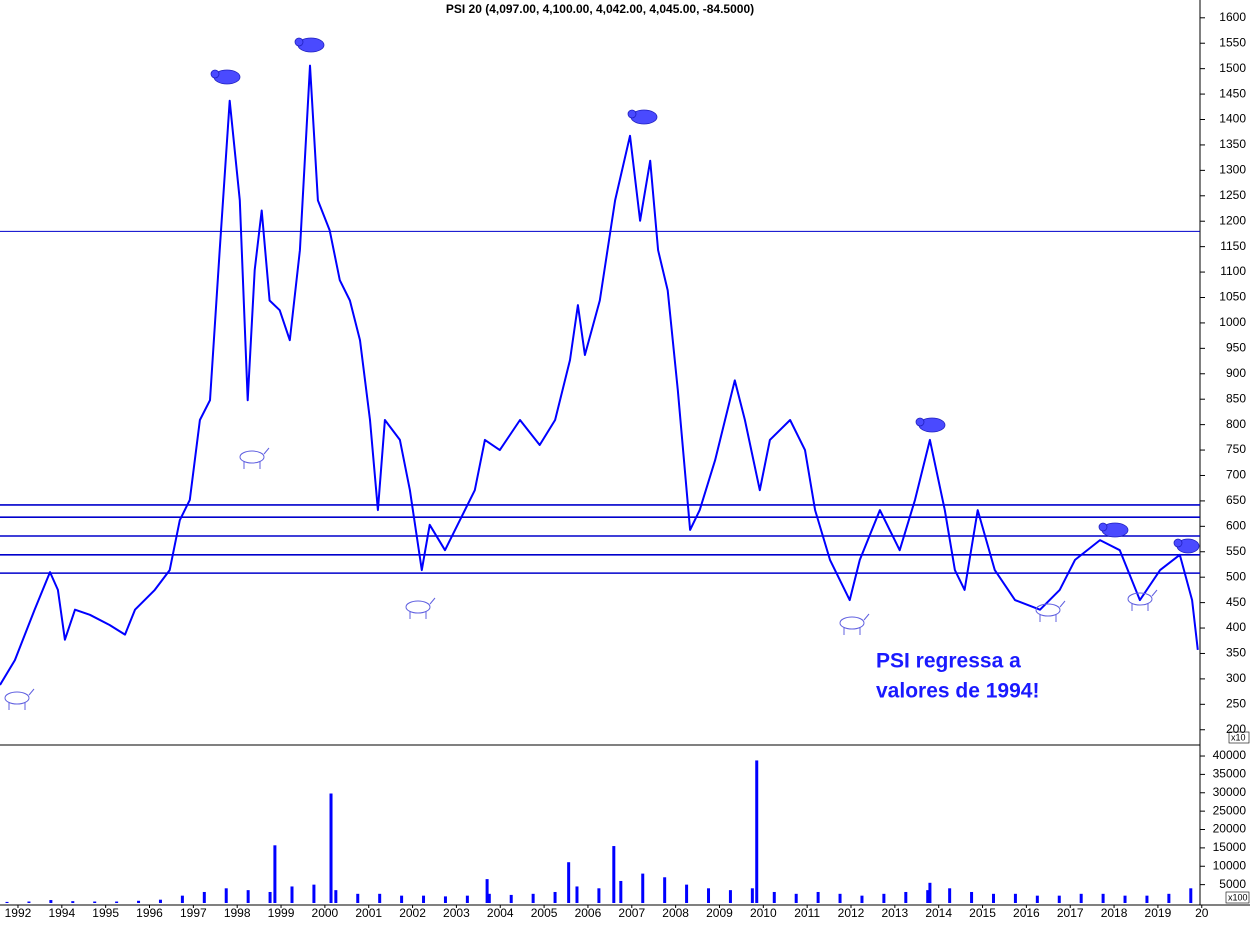 The height and width of the screenshot is (927, 1250). What do you see at coordinates (149, 913) in the screenshot?
I see `x-tick-label: 1996` at bounding box center [149, 913].